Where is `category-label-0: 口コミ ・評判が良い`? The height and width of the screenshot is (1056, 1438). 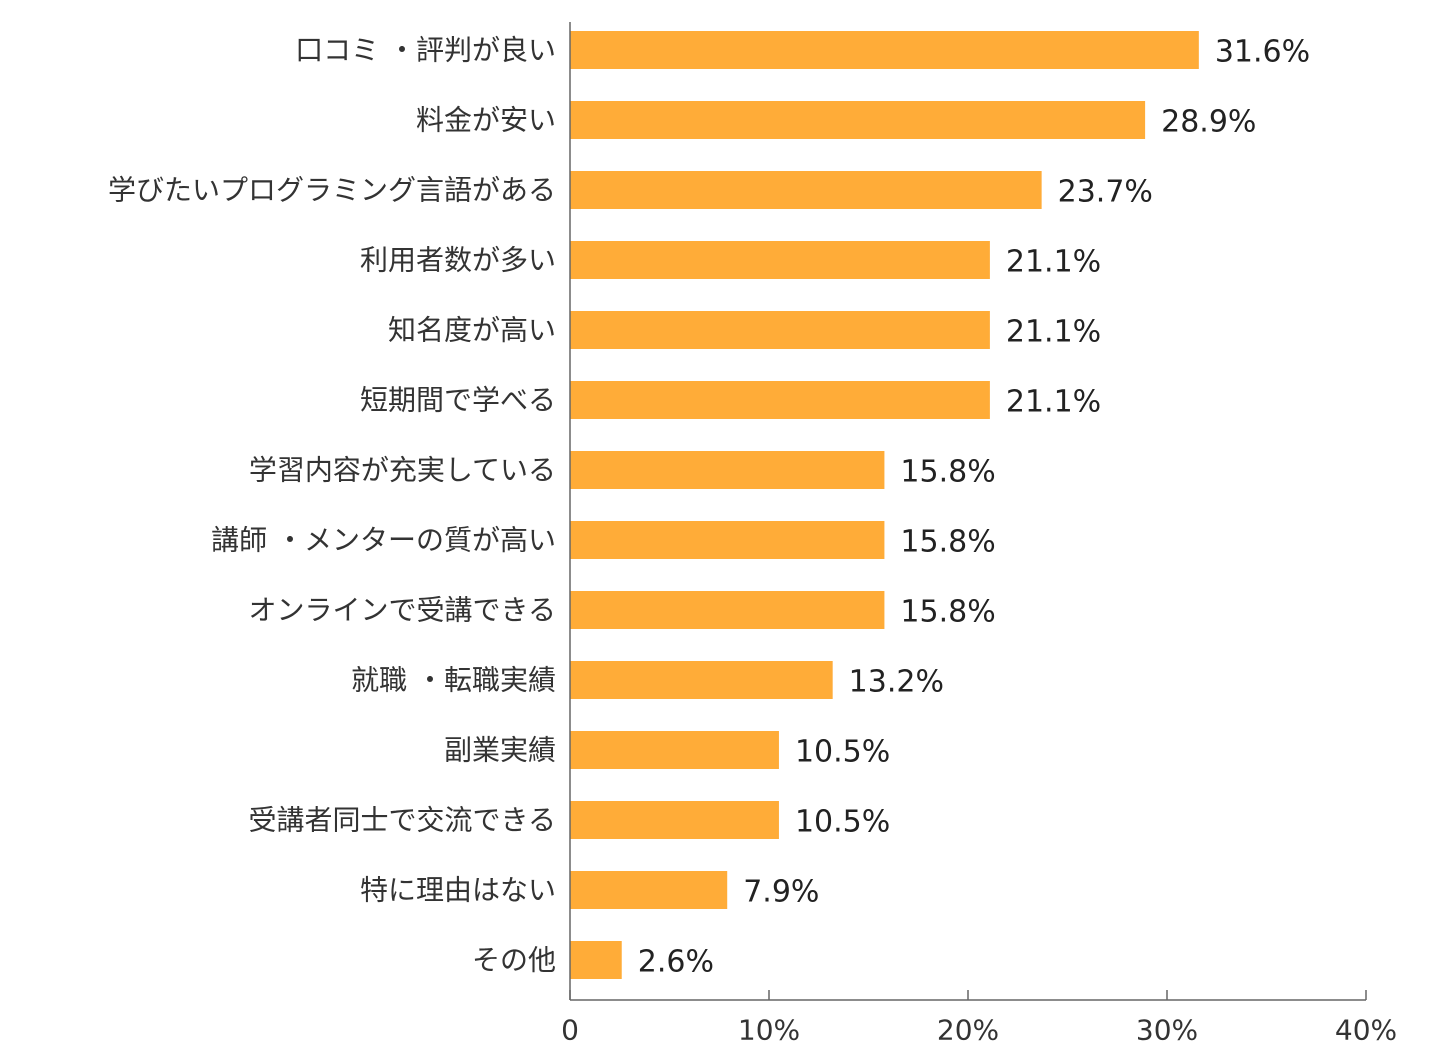
category-label-0: 口コミ ・評判が良い is located at coordinates (425, 50).